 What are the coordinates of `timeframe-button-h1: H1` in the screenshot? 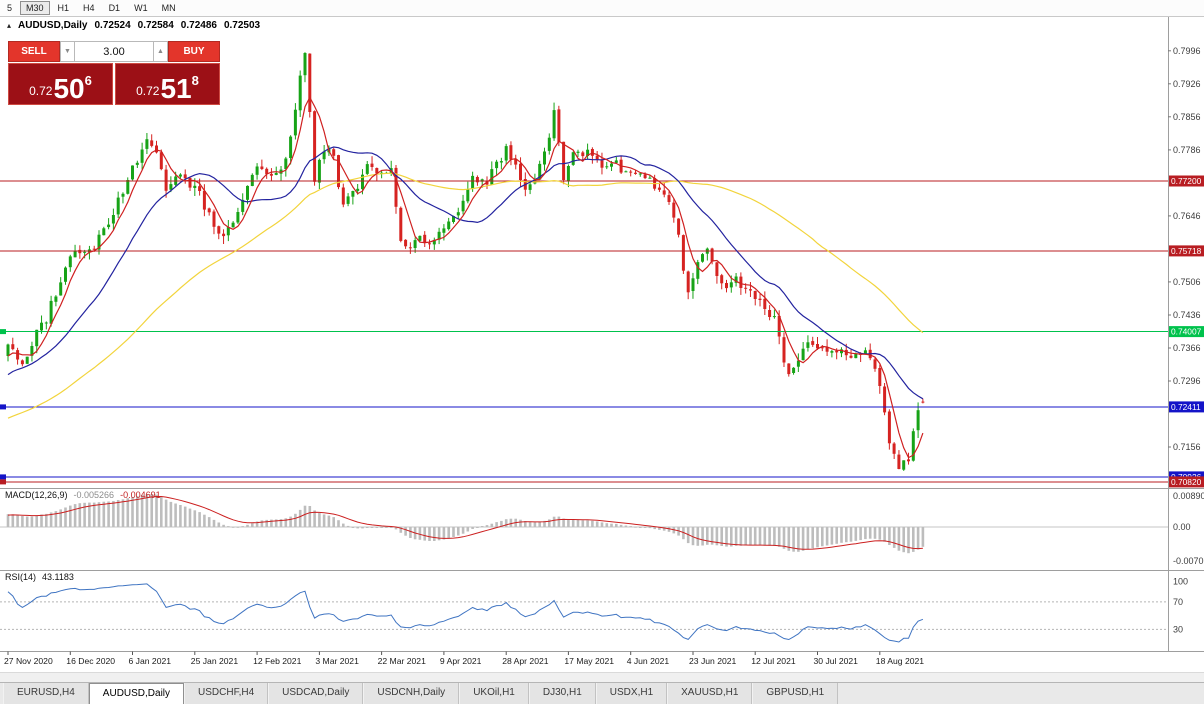 It's located at (64, 8).